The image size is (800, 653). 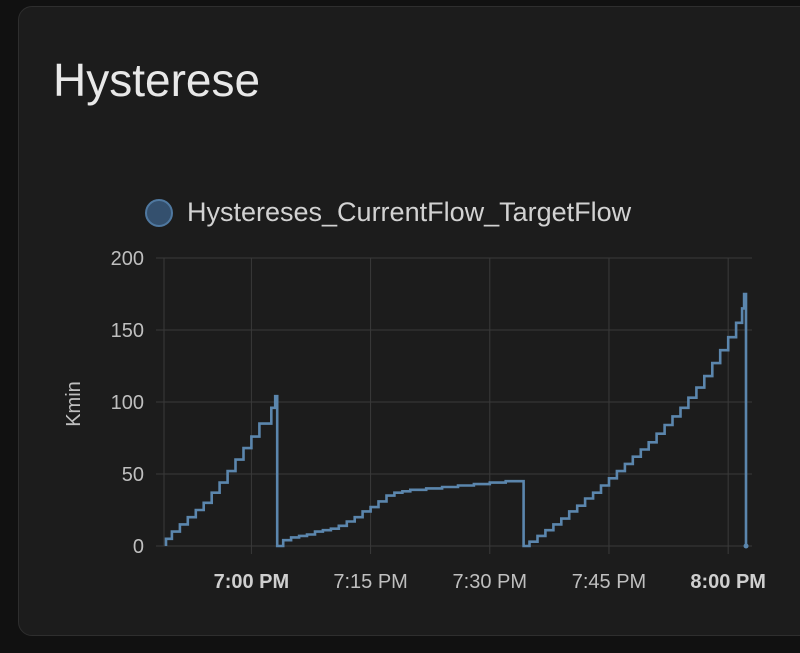 I want to click on data-point, so click(x=746, y=546).